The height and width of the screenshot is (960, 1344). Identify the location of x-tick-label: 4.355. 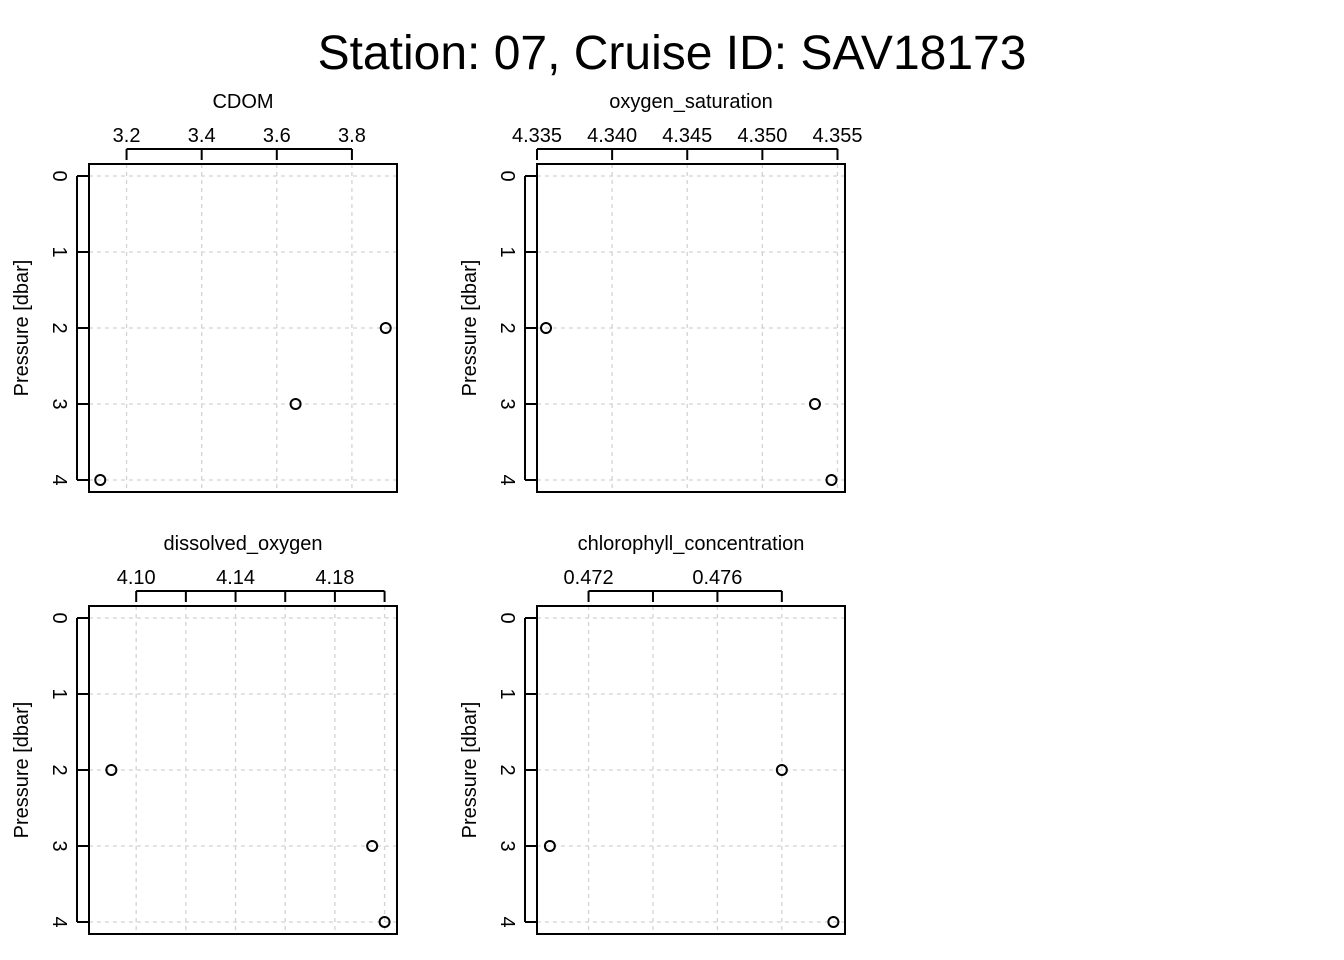
(837, 136).